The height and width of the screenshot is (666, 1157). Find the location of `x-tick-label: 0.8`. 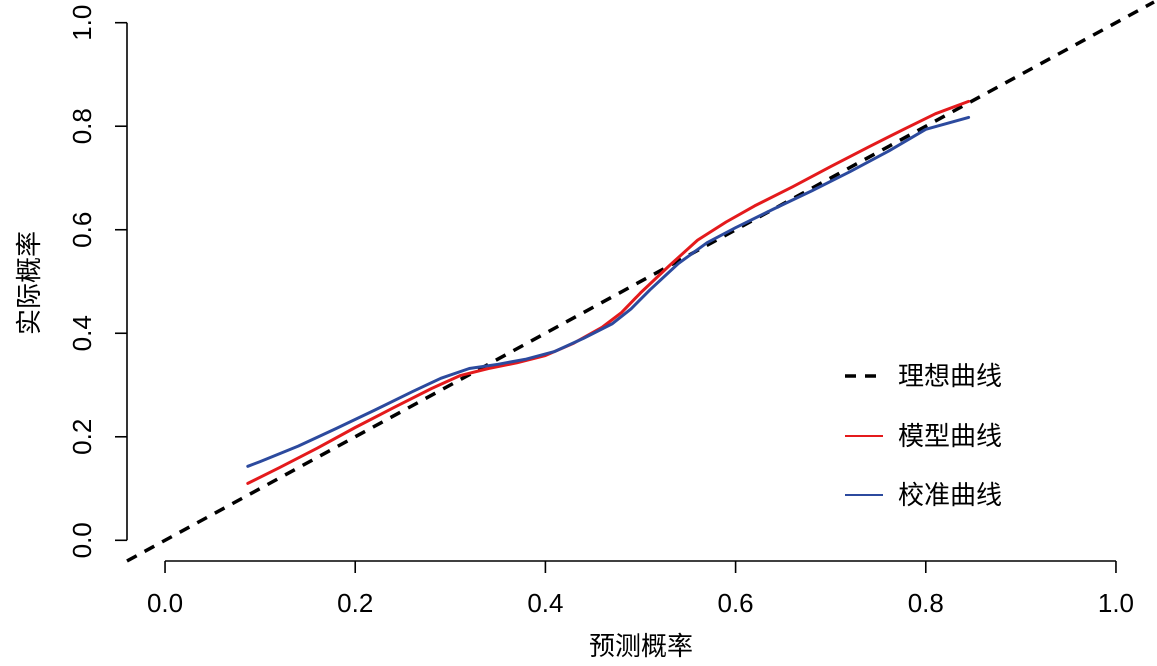

x-tick-label: 0.8 is located at coordinates (926, 603).